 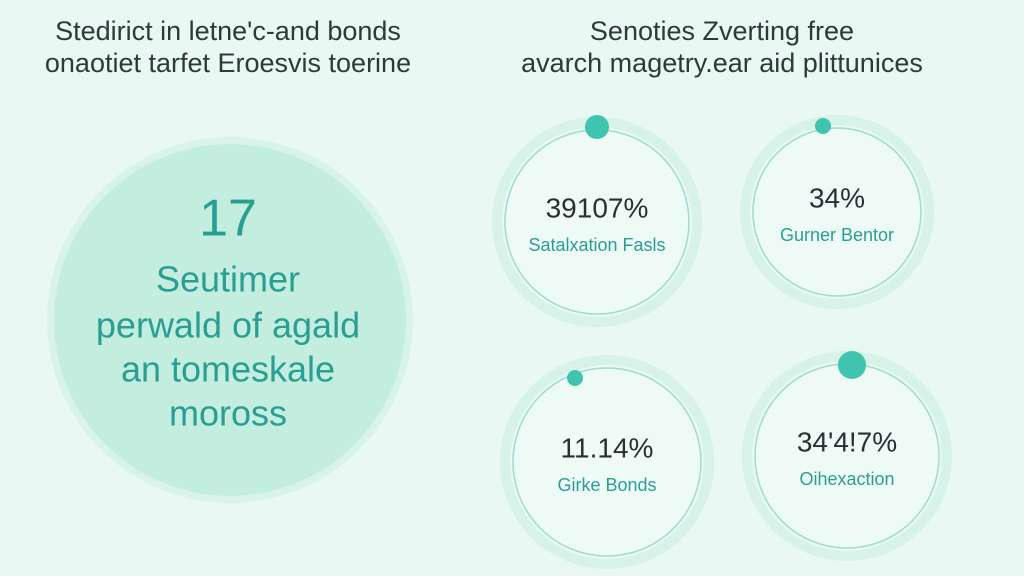 What do you see at coordinates (847, 441) in the screenshot?
I see `stat-value: 34'4!7%` at bounding box center [847, 441].